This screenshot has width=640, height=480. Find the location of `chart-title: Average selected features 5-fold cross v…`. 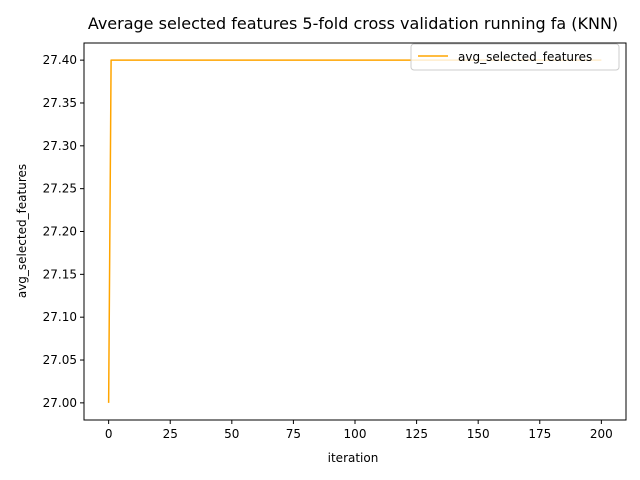

chart-title: Average selected features 5-fold cross v… is located at coordinates (353, 23).